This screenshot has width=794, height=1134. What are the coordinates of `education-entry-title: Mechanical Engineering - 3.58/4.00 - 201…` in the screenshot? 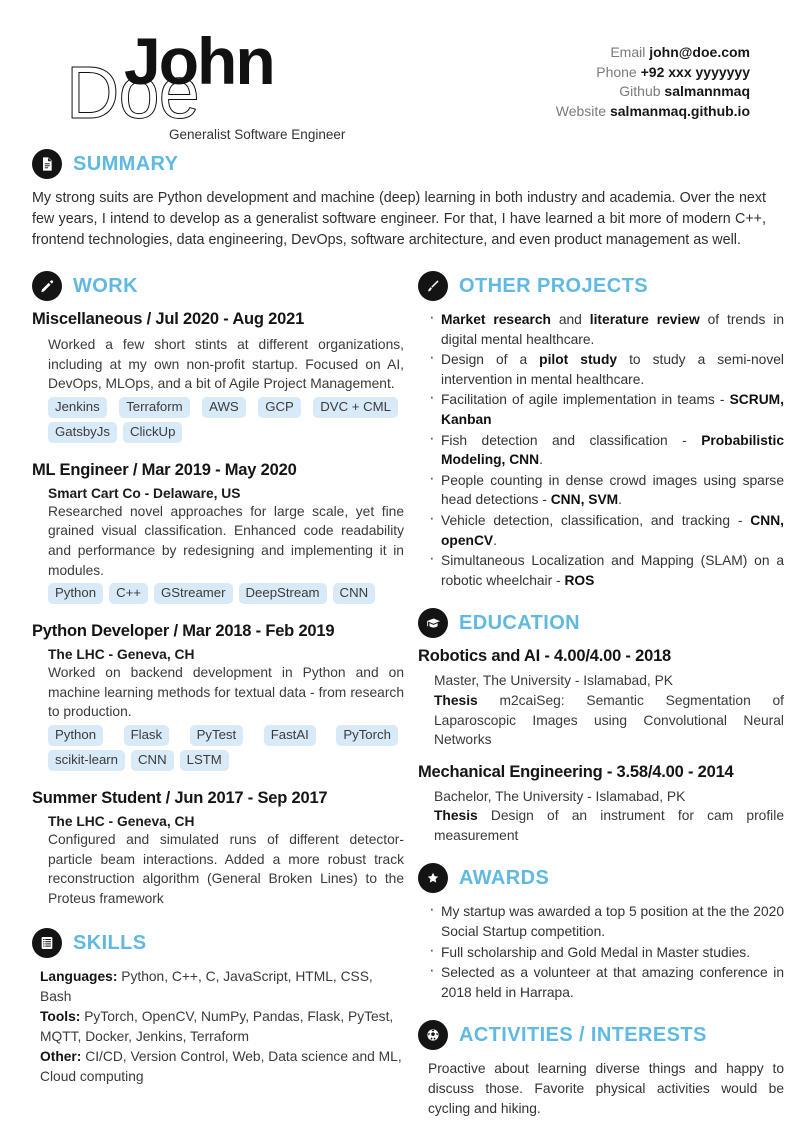 It's located at (576, 771).